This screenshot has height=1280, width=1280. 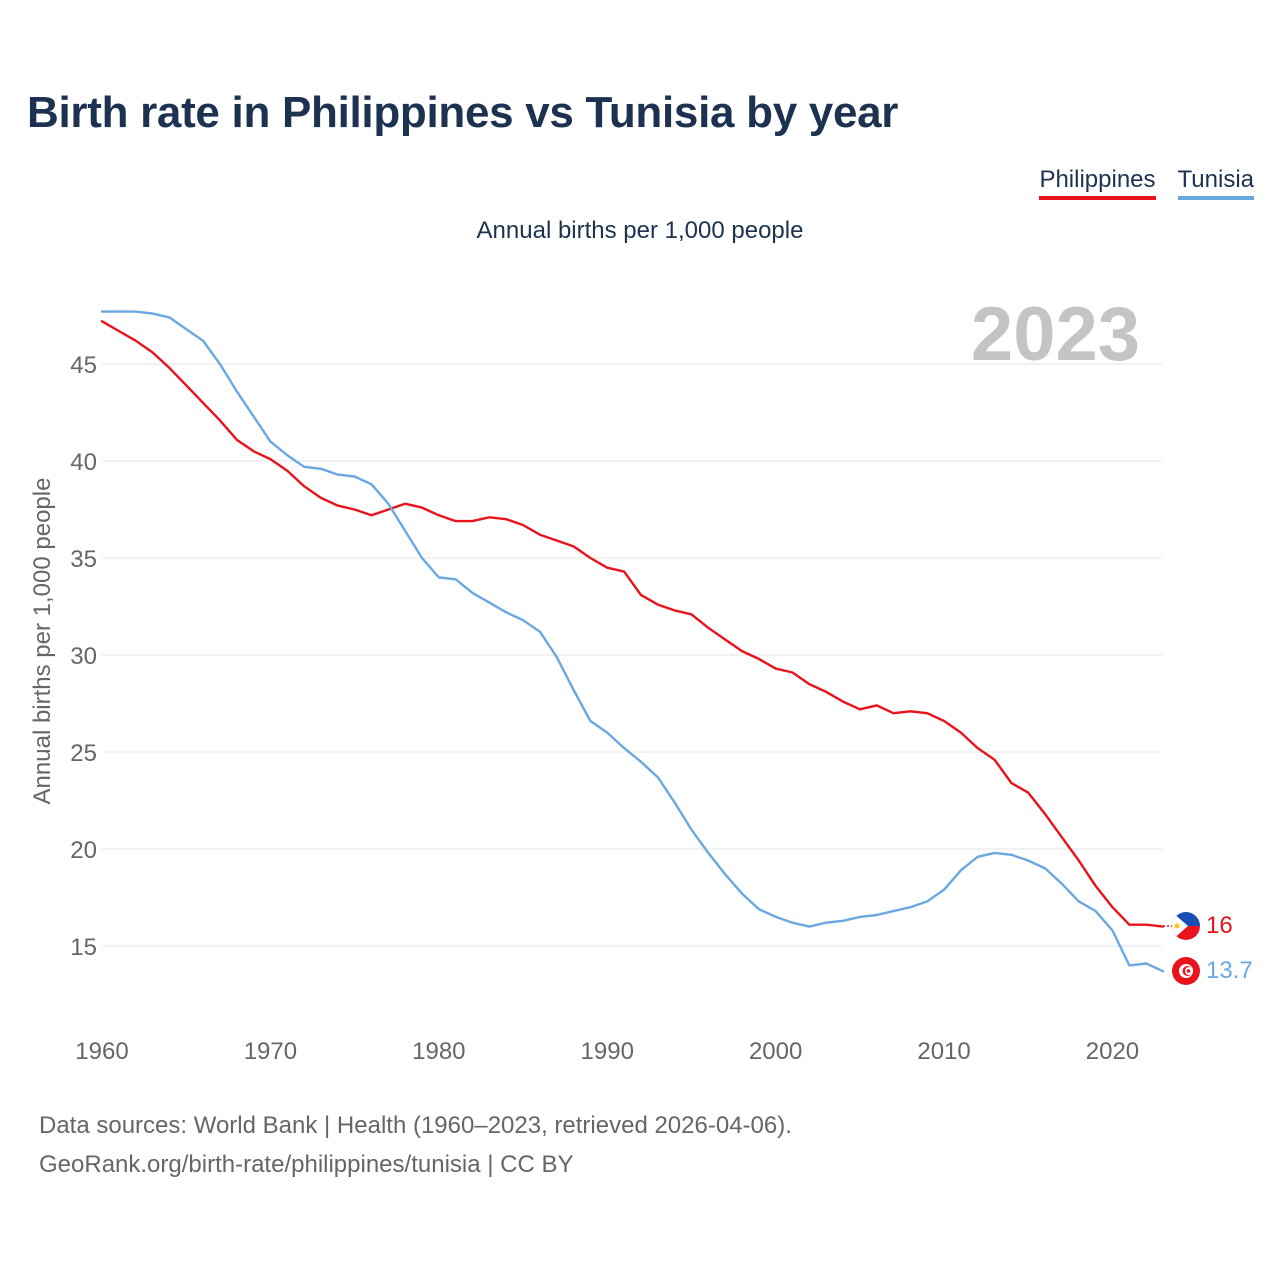 What do you see at coordinates (1097, 183) in the screenshot?
I see `legend-item-philippines: Philippines` at bounding box center [1097, 183].